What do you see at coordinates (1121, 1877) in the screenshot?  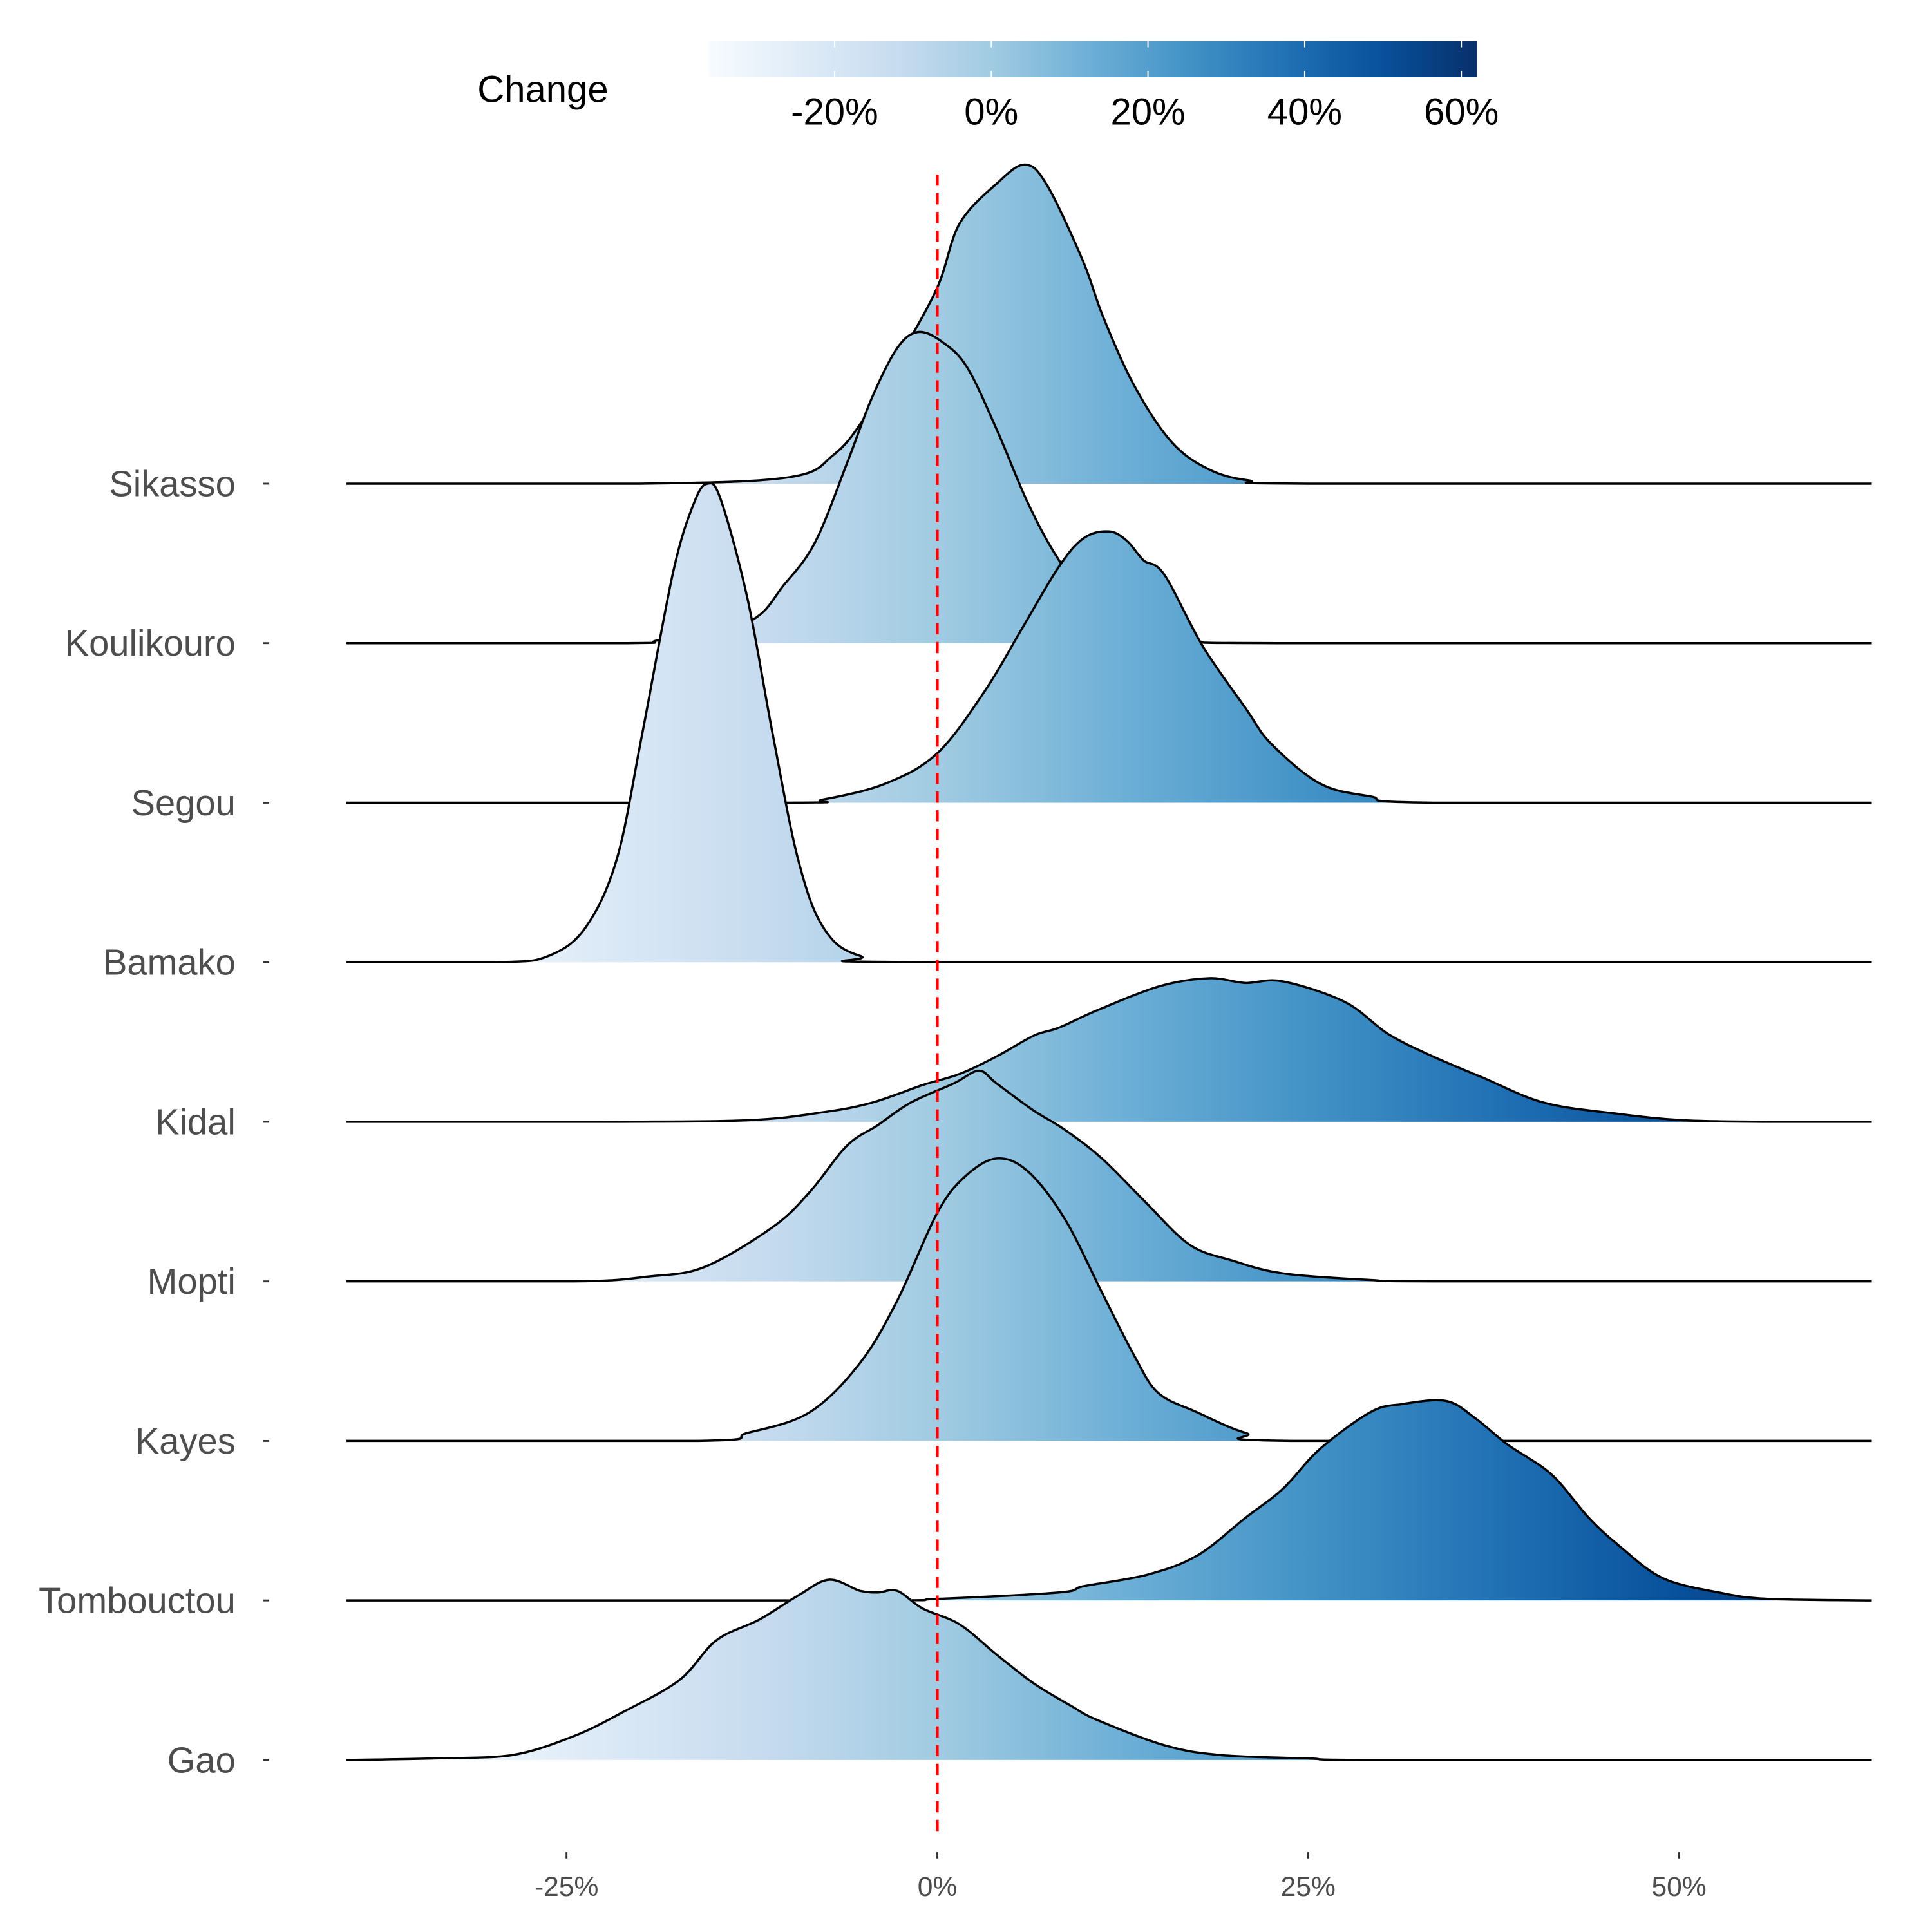 I see `x-axis: -25% 0% 25% 50%` at bounding box center [1121, 1877].